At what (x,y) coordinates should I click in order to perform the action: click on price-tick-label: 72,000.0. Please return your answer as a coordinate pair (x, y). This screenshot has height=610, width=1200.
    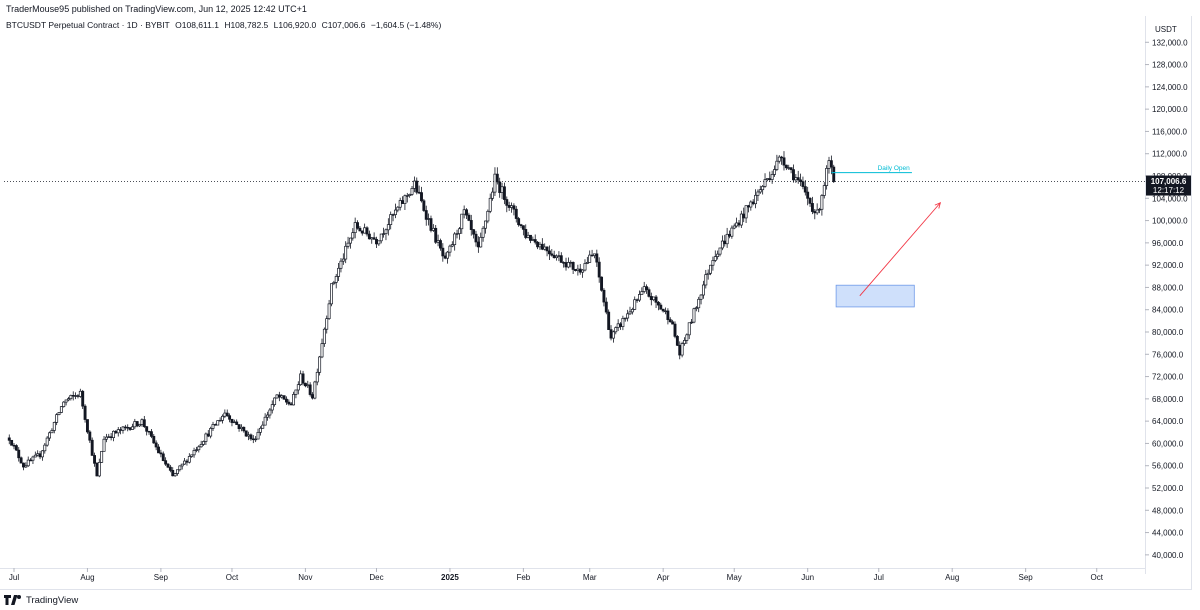
    Looking at the image, I should click on (1168, 377).